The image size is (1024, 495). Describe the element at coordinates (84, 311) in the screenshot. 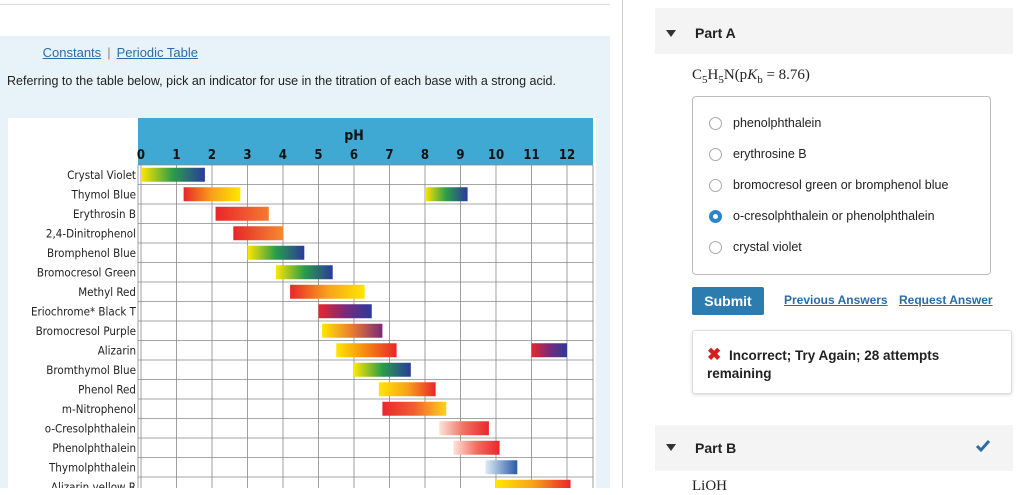

I see `indicator-name: Eriochrome* Black T` at that location.